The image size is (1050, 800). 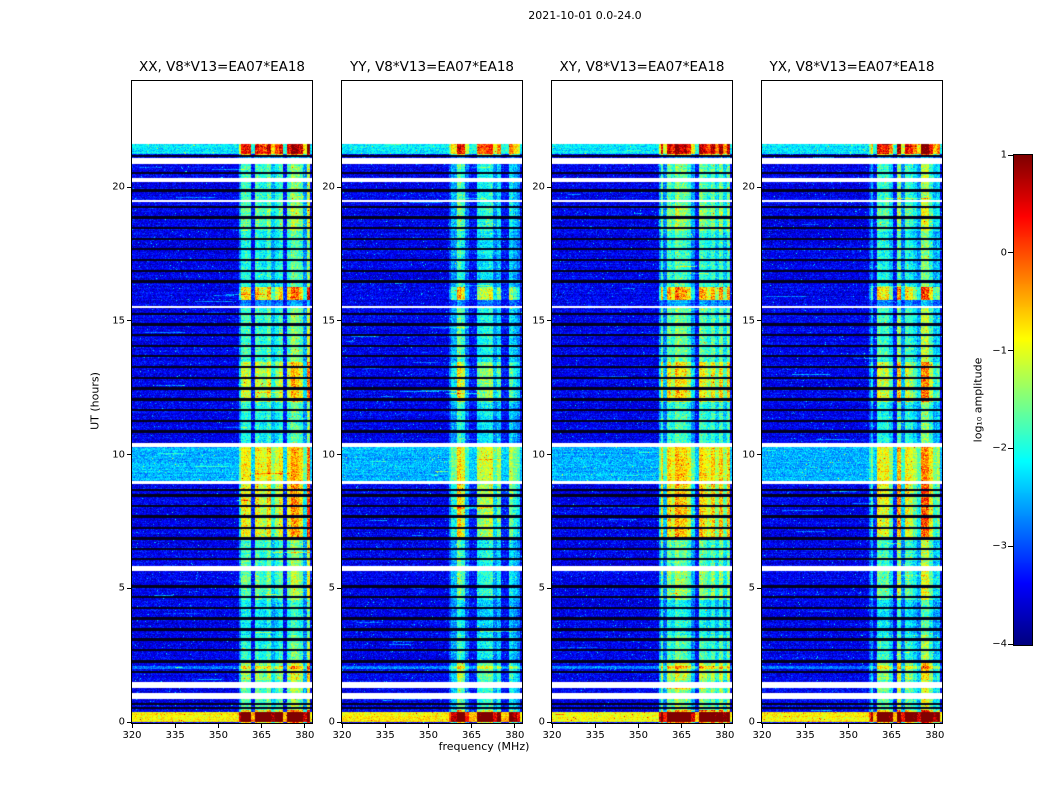 I want to click on x-axis-label: frequency (MHz), so click(x=484, y=746).